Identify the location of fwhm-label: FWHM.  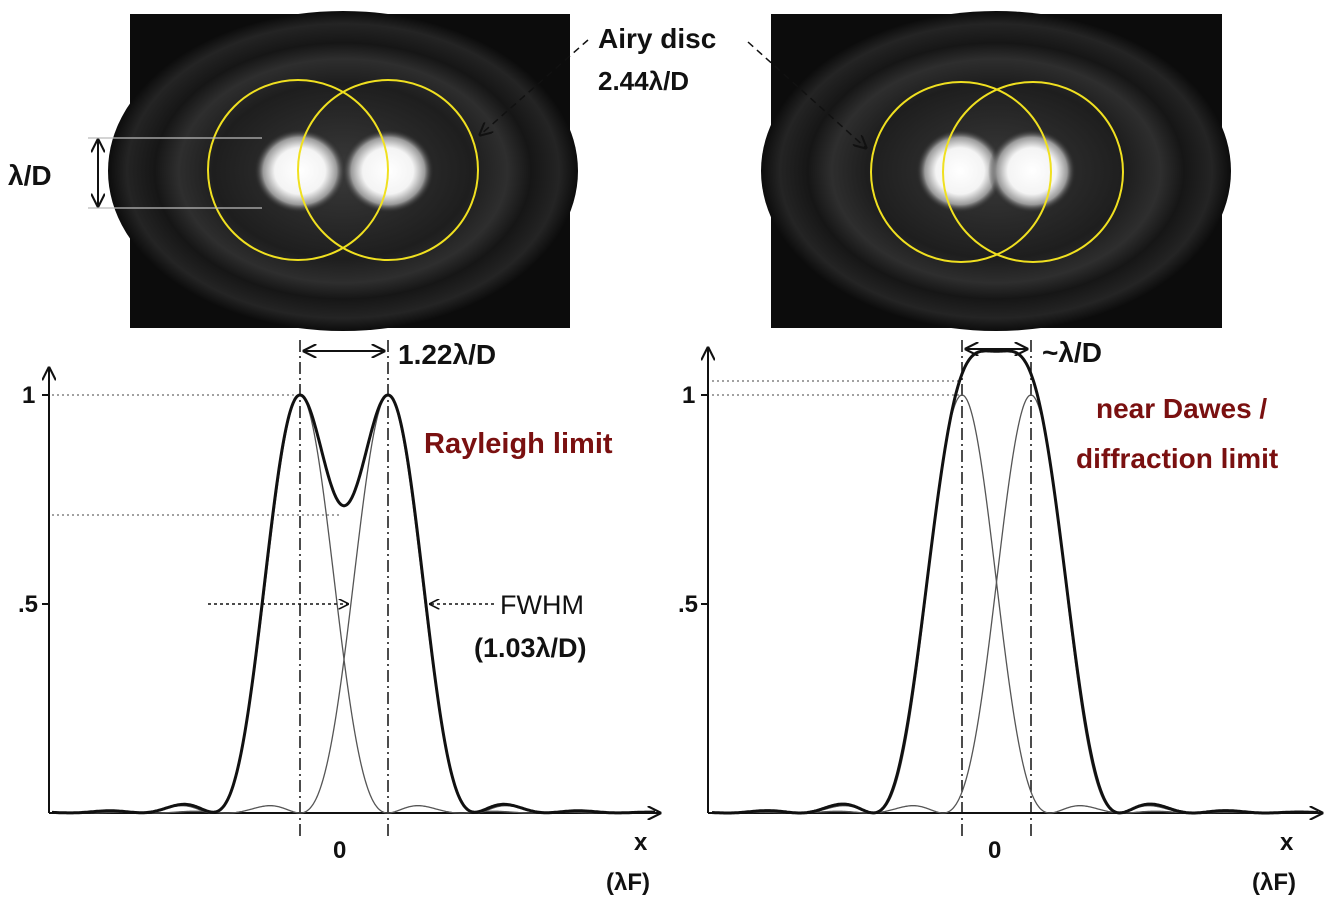
(542, 605).